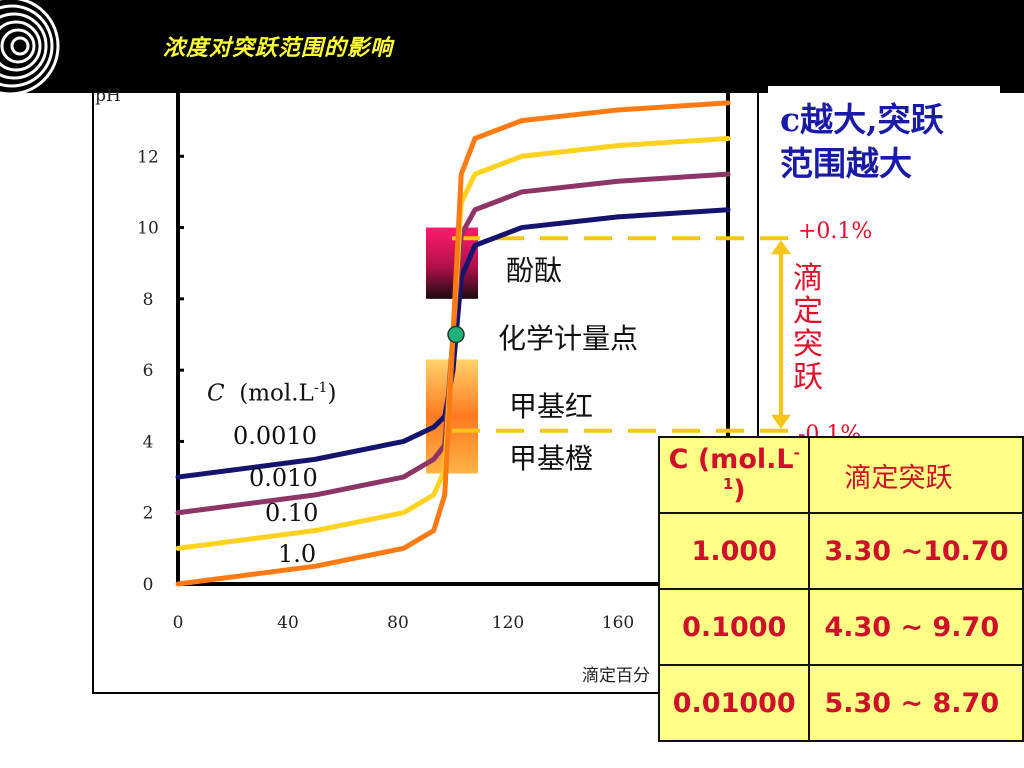  I want to click on table-cell-range: 5.30 ~ 8.70, so click(916, 703).